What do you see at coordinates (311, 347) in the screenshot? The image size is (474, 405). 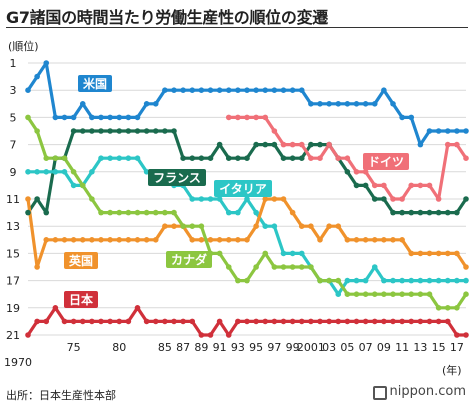 I see `x-tick-label: 2001` at bounding box center [311, 347].